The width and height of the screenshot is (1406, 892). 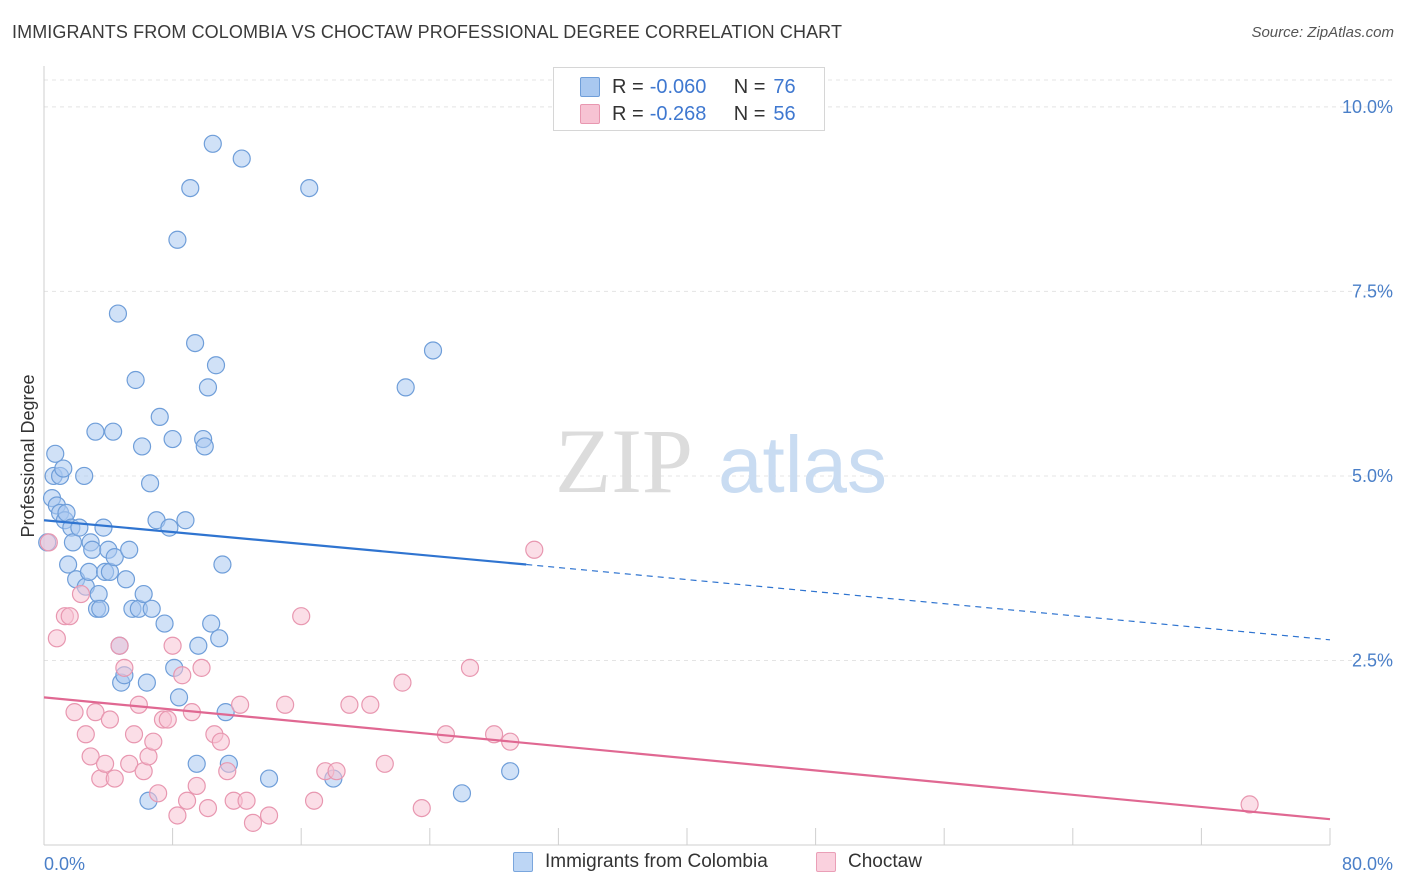 What do you see at coordinates (826, 862) in the screenshot?
I see `legend-swatch-choctaw` at bounding box center [826, 862].